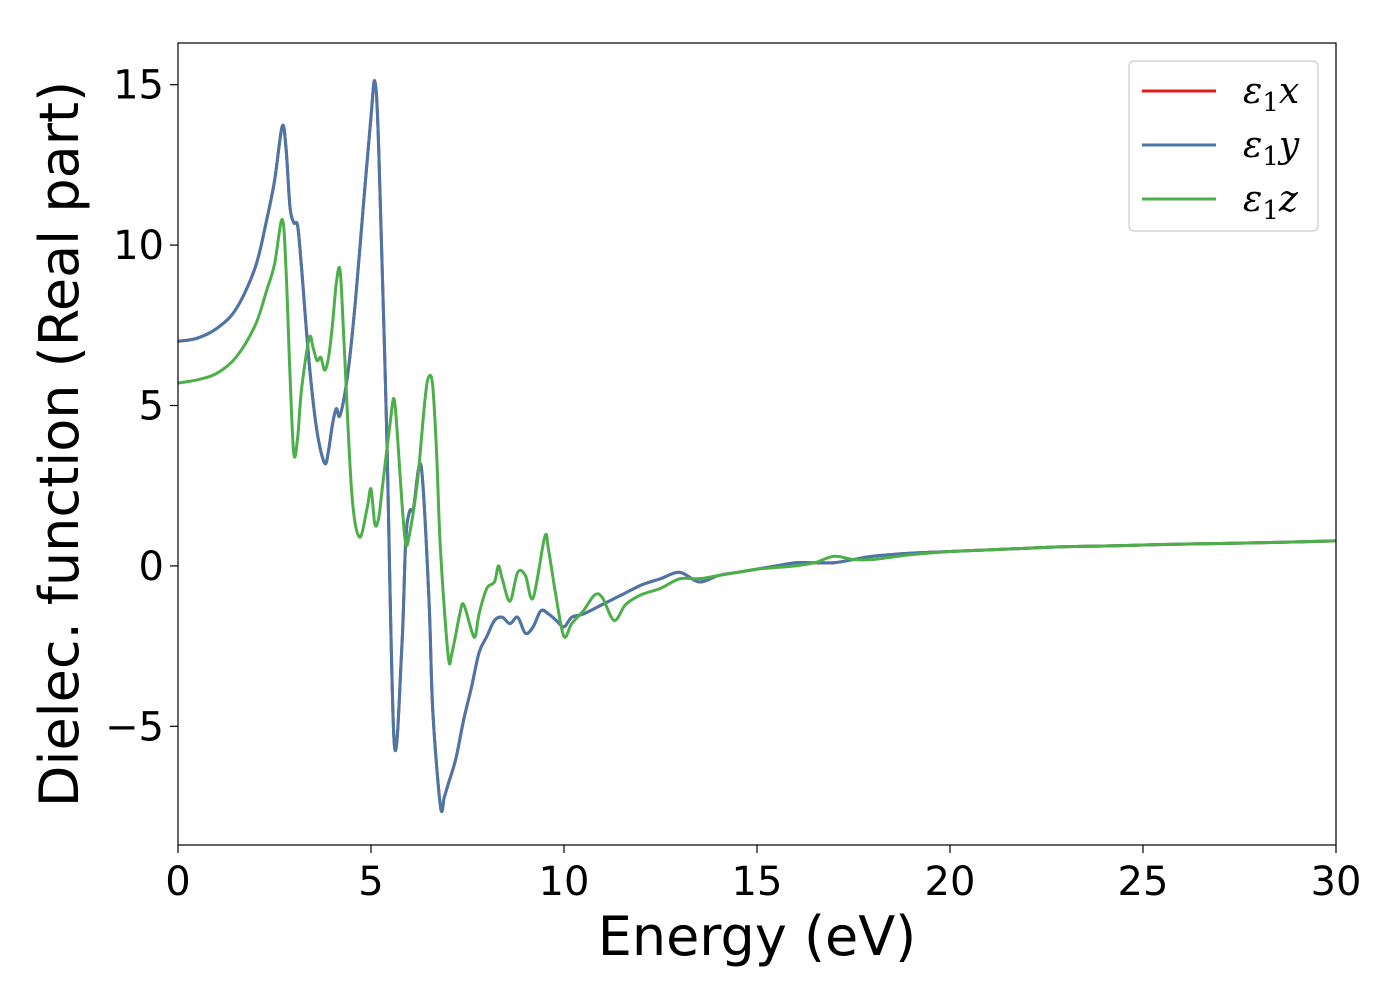  I want to click on legend-label: ε1z, so click(1271, 202).